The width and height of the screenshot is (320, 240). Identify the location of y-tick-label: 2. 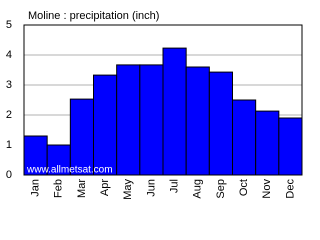
(9, 115).